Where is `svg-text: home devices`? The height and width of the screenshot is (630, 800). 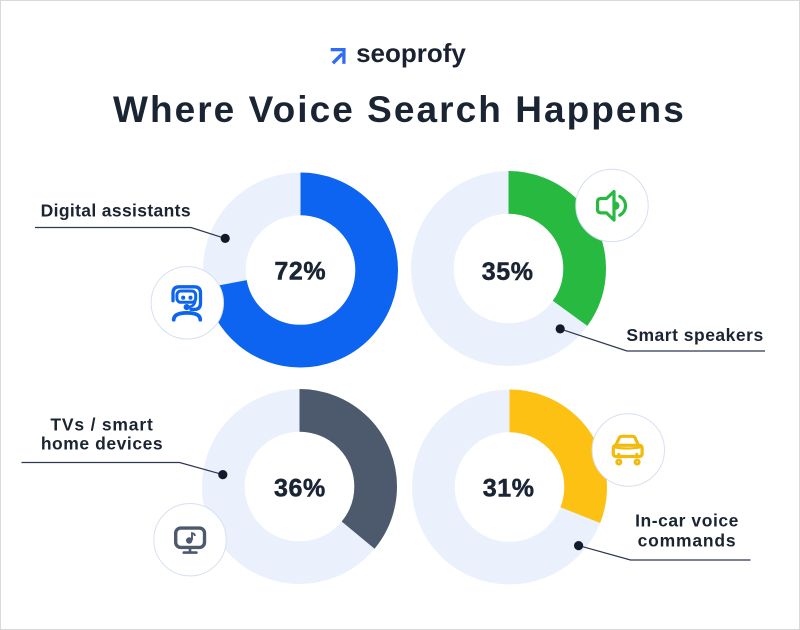 svg-text: home devices is located at coordinates (102, 444).